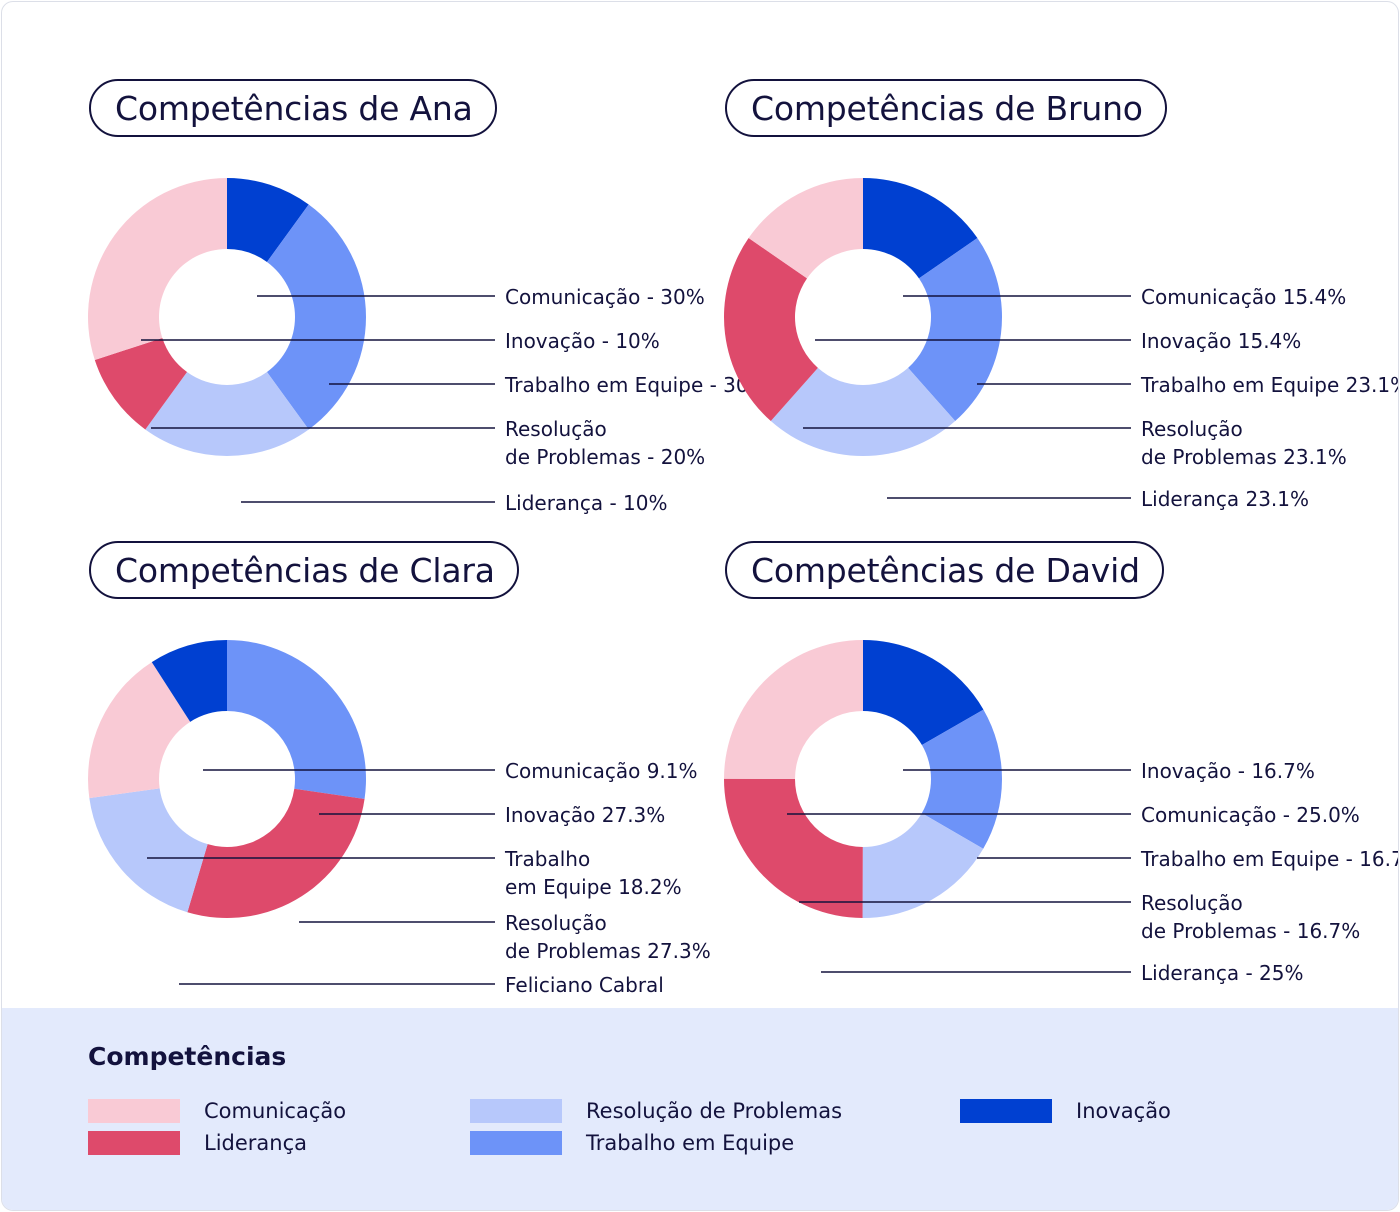 This screenshot has height=1212, width=1400. What do you see at coordinates (516, 1111) in the screenshot?
I see `legend-swatch-resolucao` at bounding box center [516, 1111].